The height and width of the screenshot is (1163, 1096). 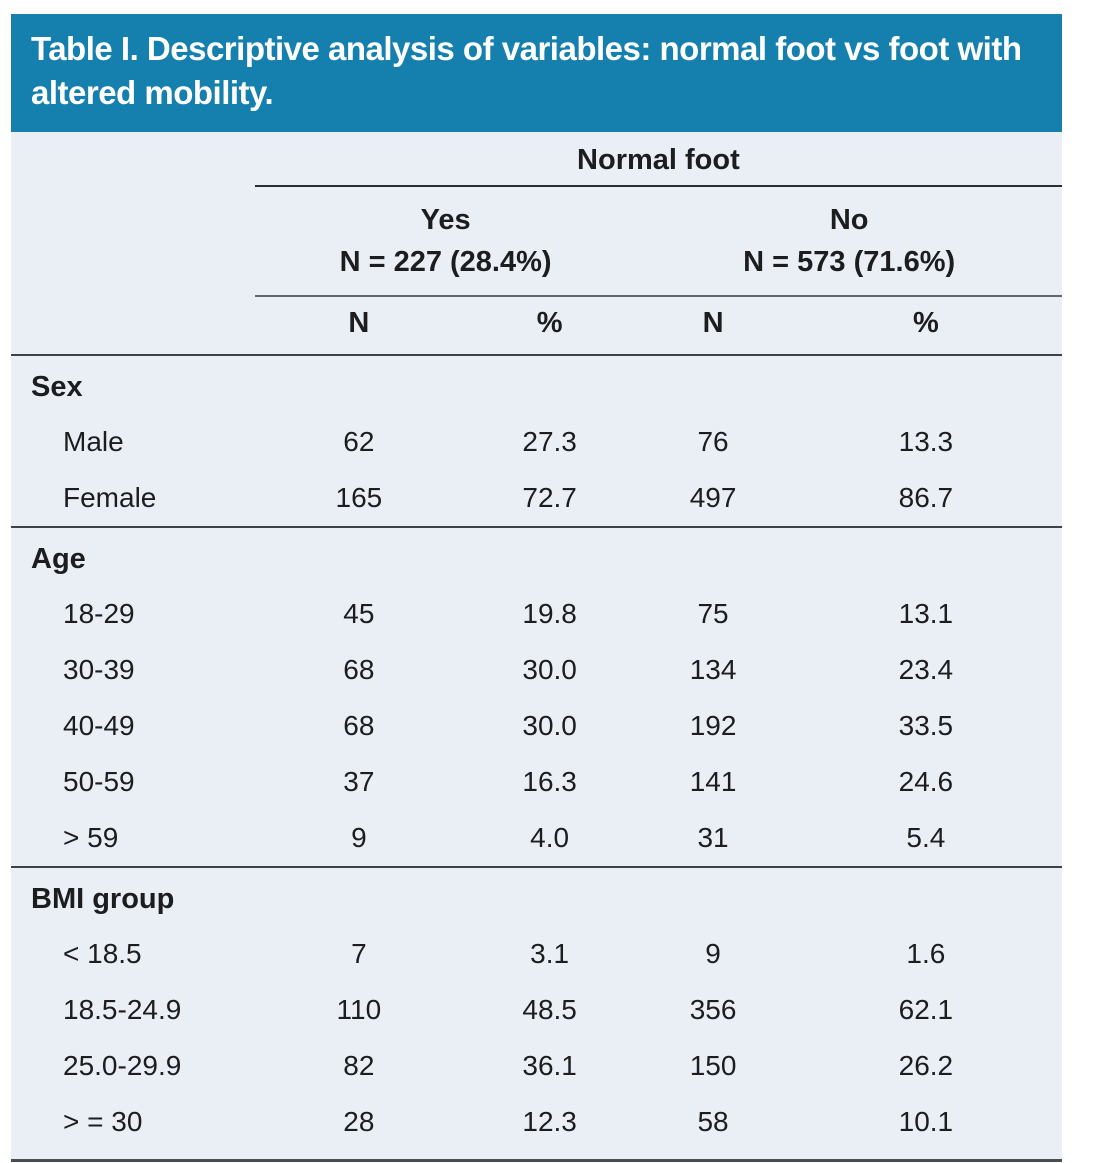 I want to click on column-header-n-yes: N, so click(x=358, y=325).